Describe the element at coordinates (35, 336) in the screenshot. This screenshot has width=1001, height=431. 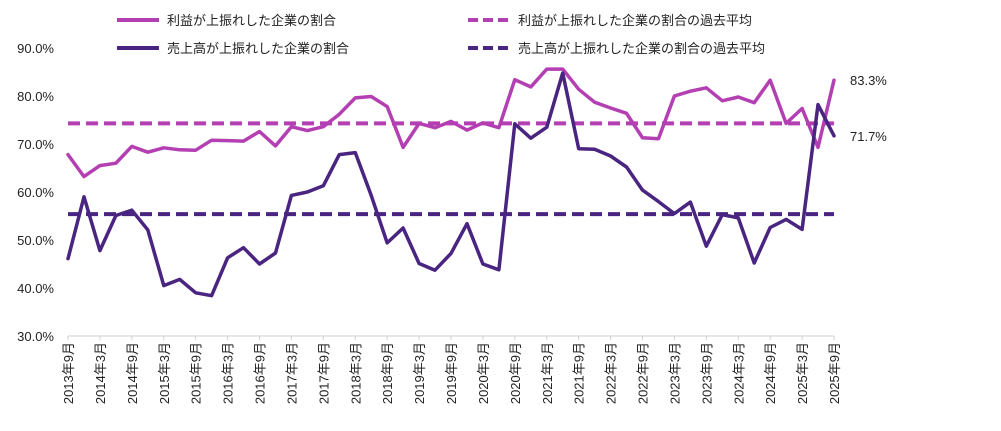
I see `y-tick-label: 30.0%` at that location.